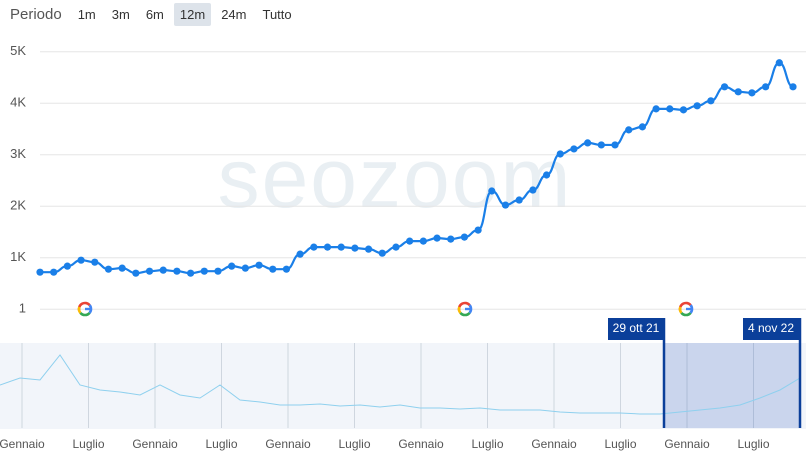  What do you see at coordinates (732, 385) in the screenshot?
I see `navigator-selection` at bounding box center [732, 385].